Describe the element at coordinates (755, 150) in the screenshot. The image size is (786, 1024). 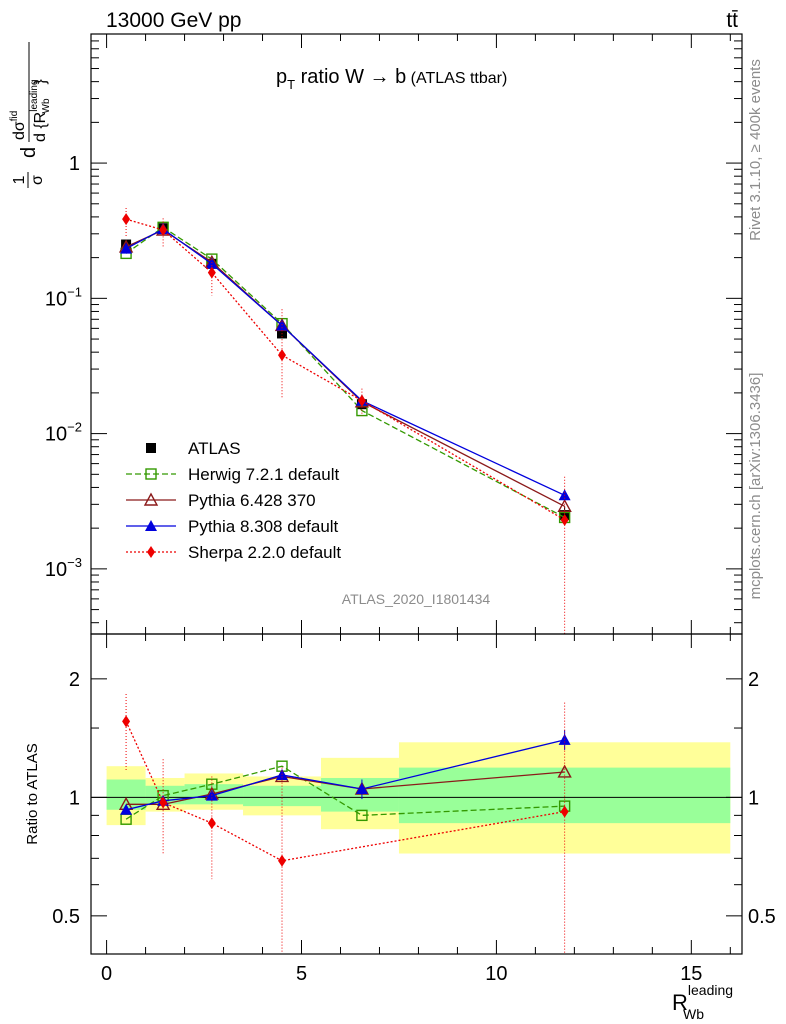
I see `rivet-label: Rivet 3.1.10, ≥ 400k events` at that location.